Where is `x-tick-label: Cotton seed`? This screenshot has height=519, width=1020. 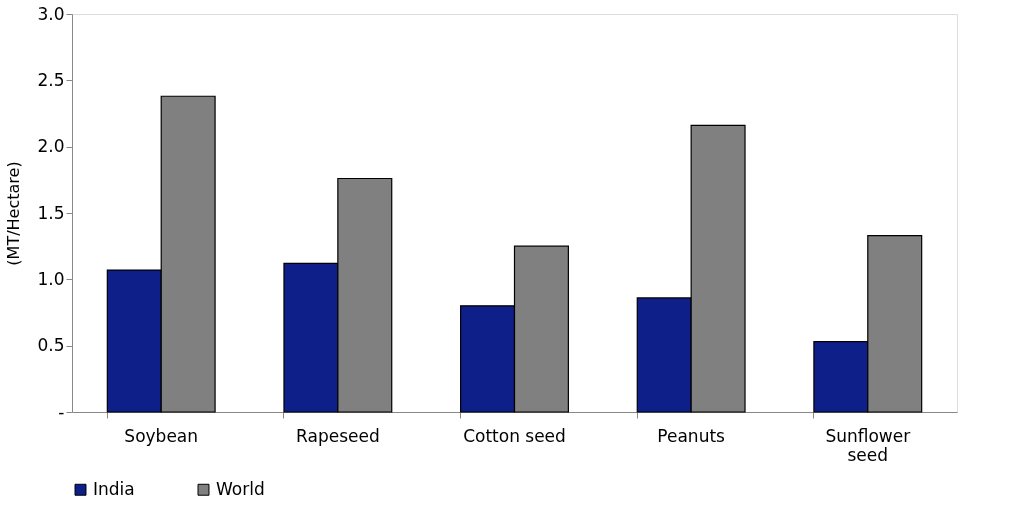
x-tick-label: Cotton seed is located at coordinates (514, 435).